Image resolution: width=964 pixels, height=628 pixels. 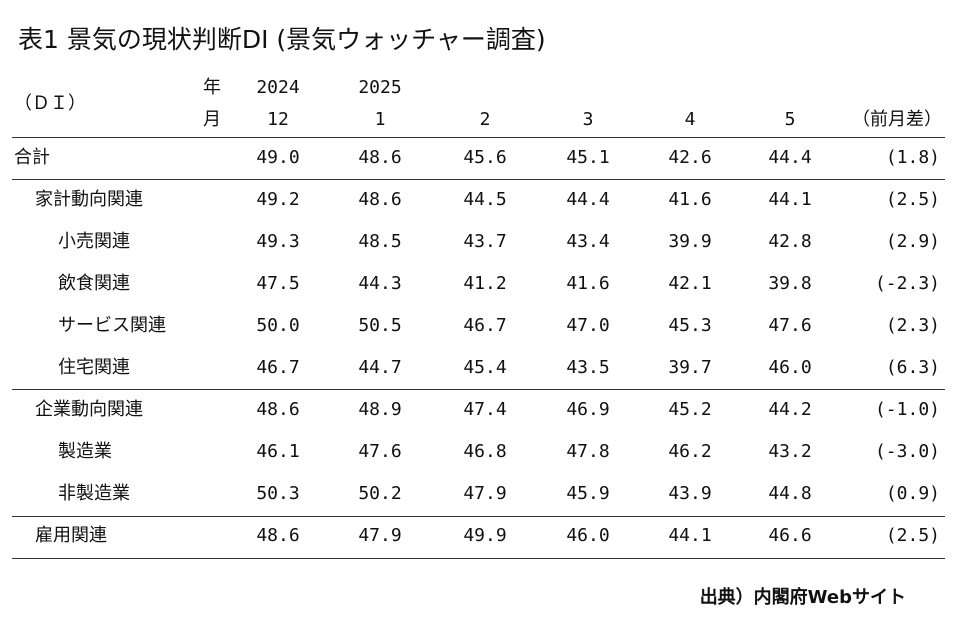 I want to click on item-label: 製造業, so click(x=85, y=451).